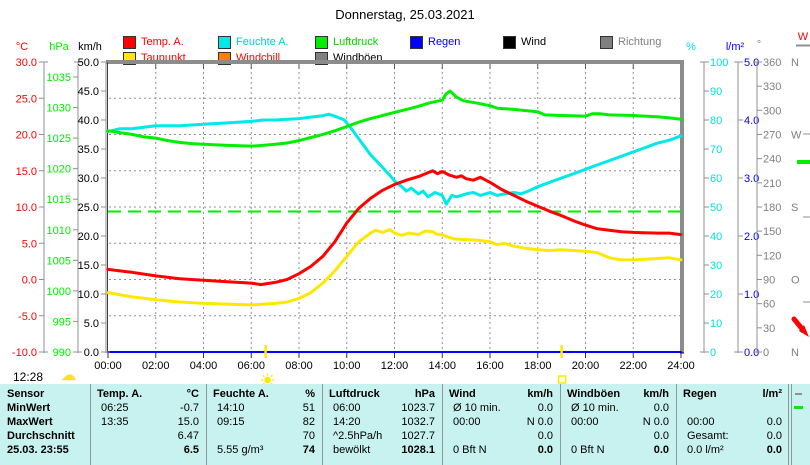 The height and width of the screenshot is (465, 810). Describe the element at coordinates (26, 99) in the screenshot. I see `temp-axis-tick-label: 25.0` at that location.